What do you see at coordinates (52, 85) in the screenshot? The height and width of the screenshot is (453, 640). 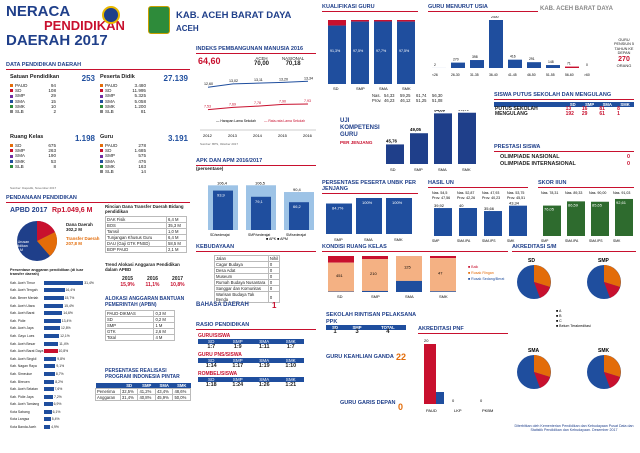 I see `stat-row: PAUD 94` at bounding box center [52, 85].